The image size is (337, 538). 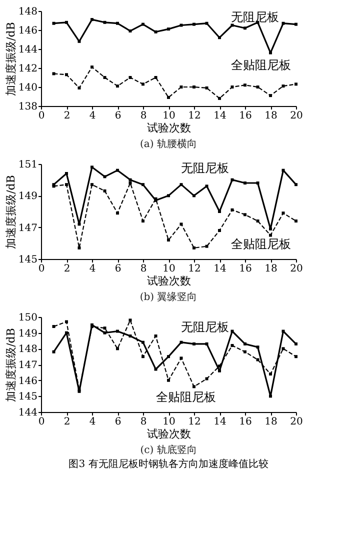 What do you see at coordinates (28, 165) in the screenshot?
I see `y-tick-label: 151` at bounding box center [28, 165].